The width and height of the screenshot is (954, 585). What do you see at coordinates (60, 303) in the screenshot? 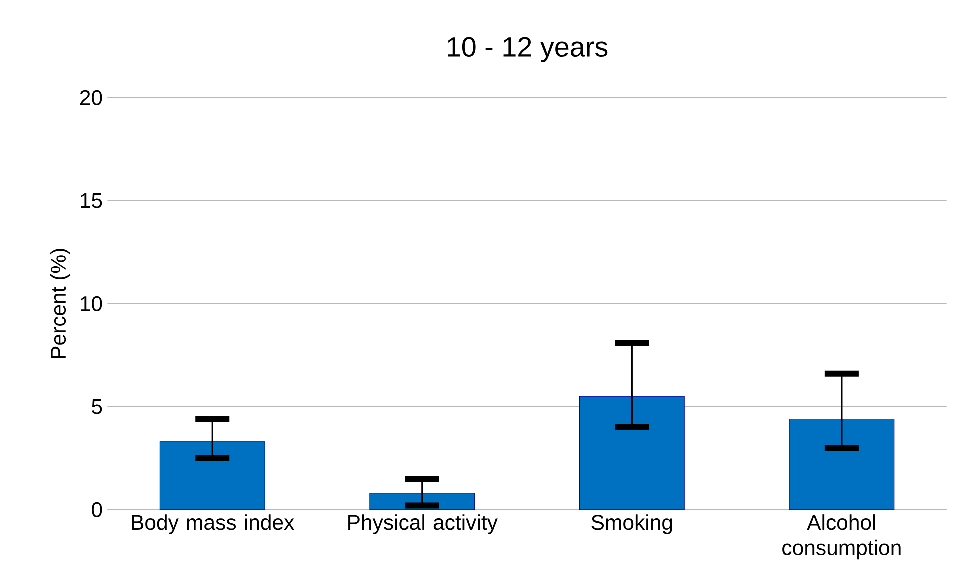
I see `y-axis-title: Percent (%)` at bounding box center [60, 303].